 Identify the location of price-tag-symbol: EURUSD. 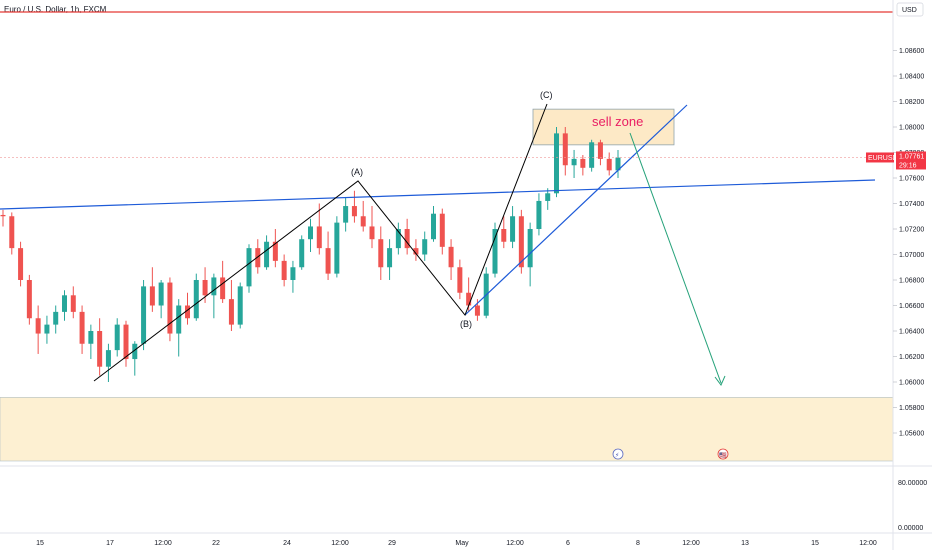
(883, 158).